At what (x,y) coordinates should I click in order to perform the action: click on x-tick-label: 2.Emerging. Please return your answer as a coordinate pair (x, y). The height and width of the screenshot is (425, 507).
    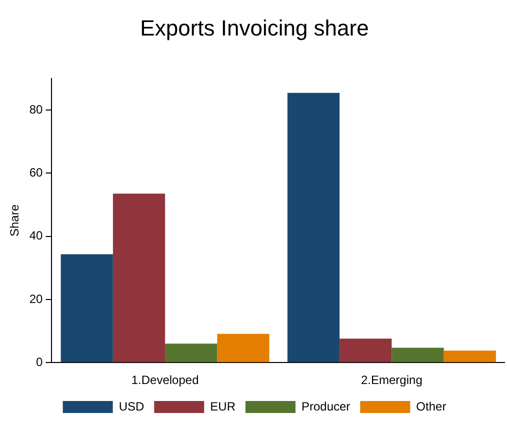
    Looking at the image, I should click on (391, 380).